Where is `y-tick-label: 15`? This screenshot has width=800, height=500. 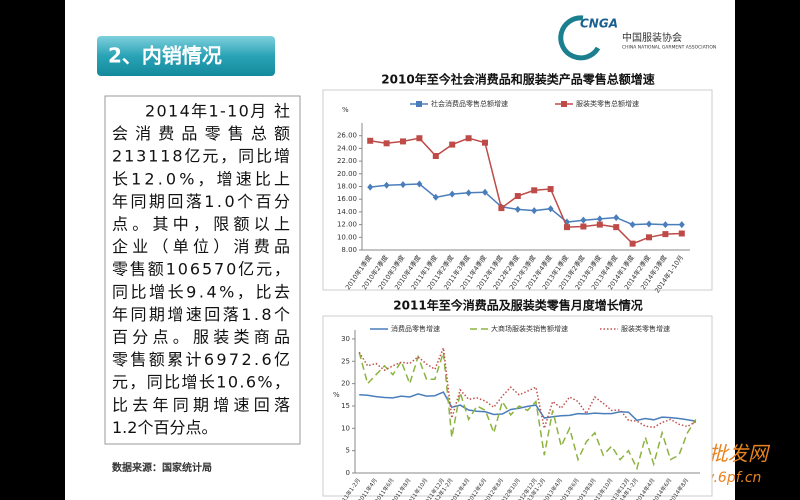
y-tick-label: 15 is located at coordinates (345, 406).